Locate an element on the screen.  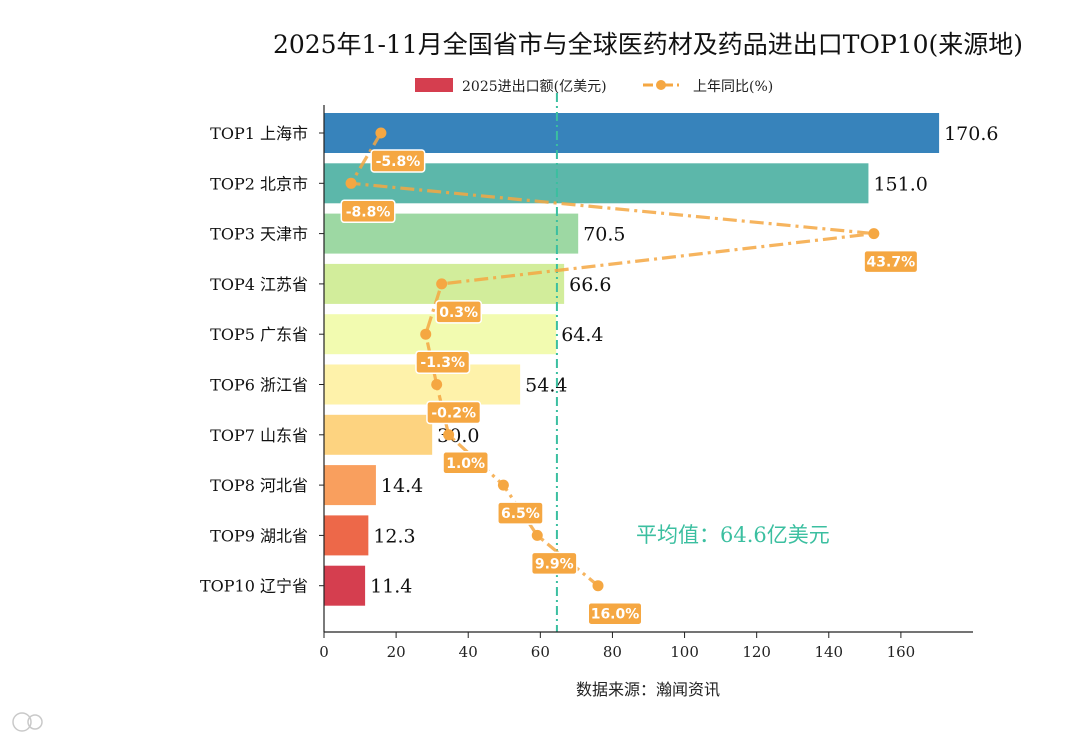
y-tick-label: TOP7 山东省 is located at coordinates (259, 435).